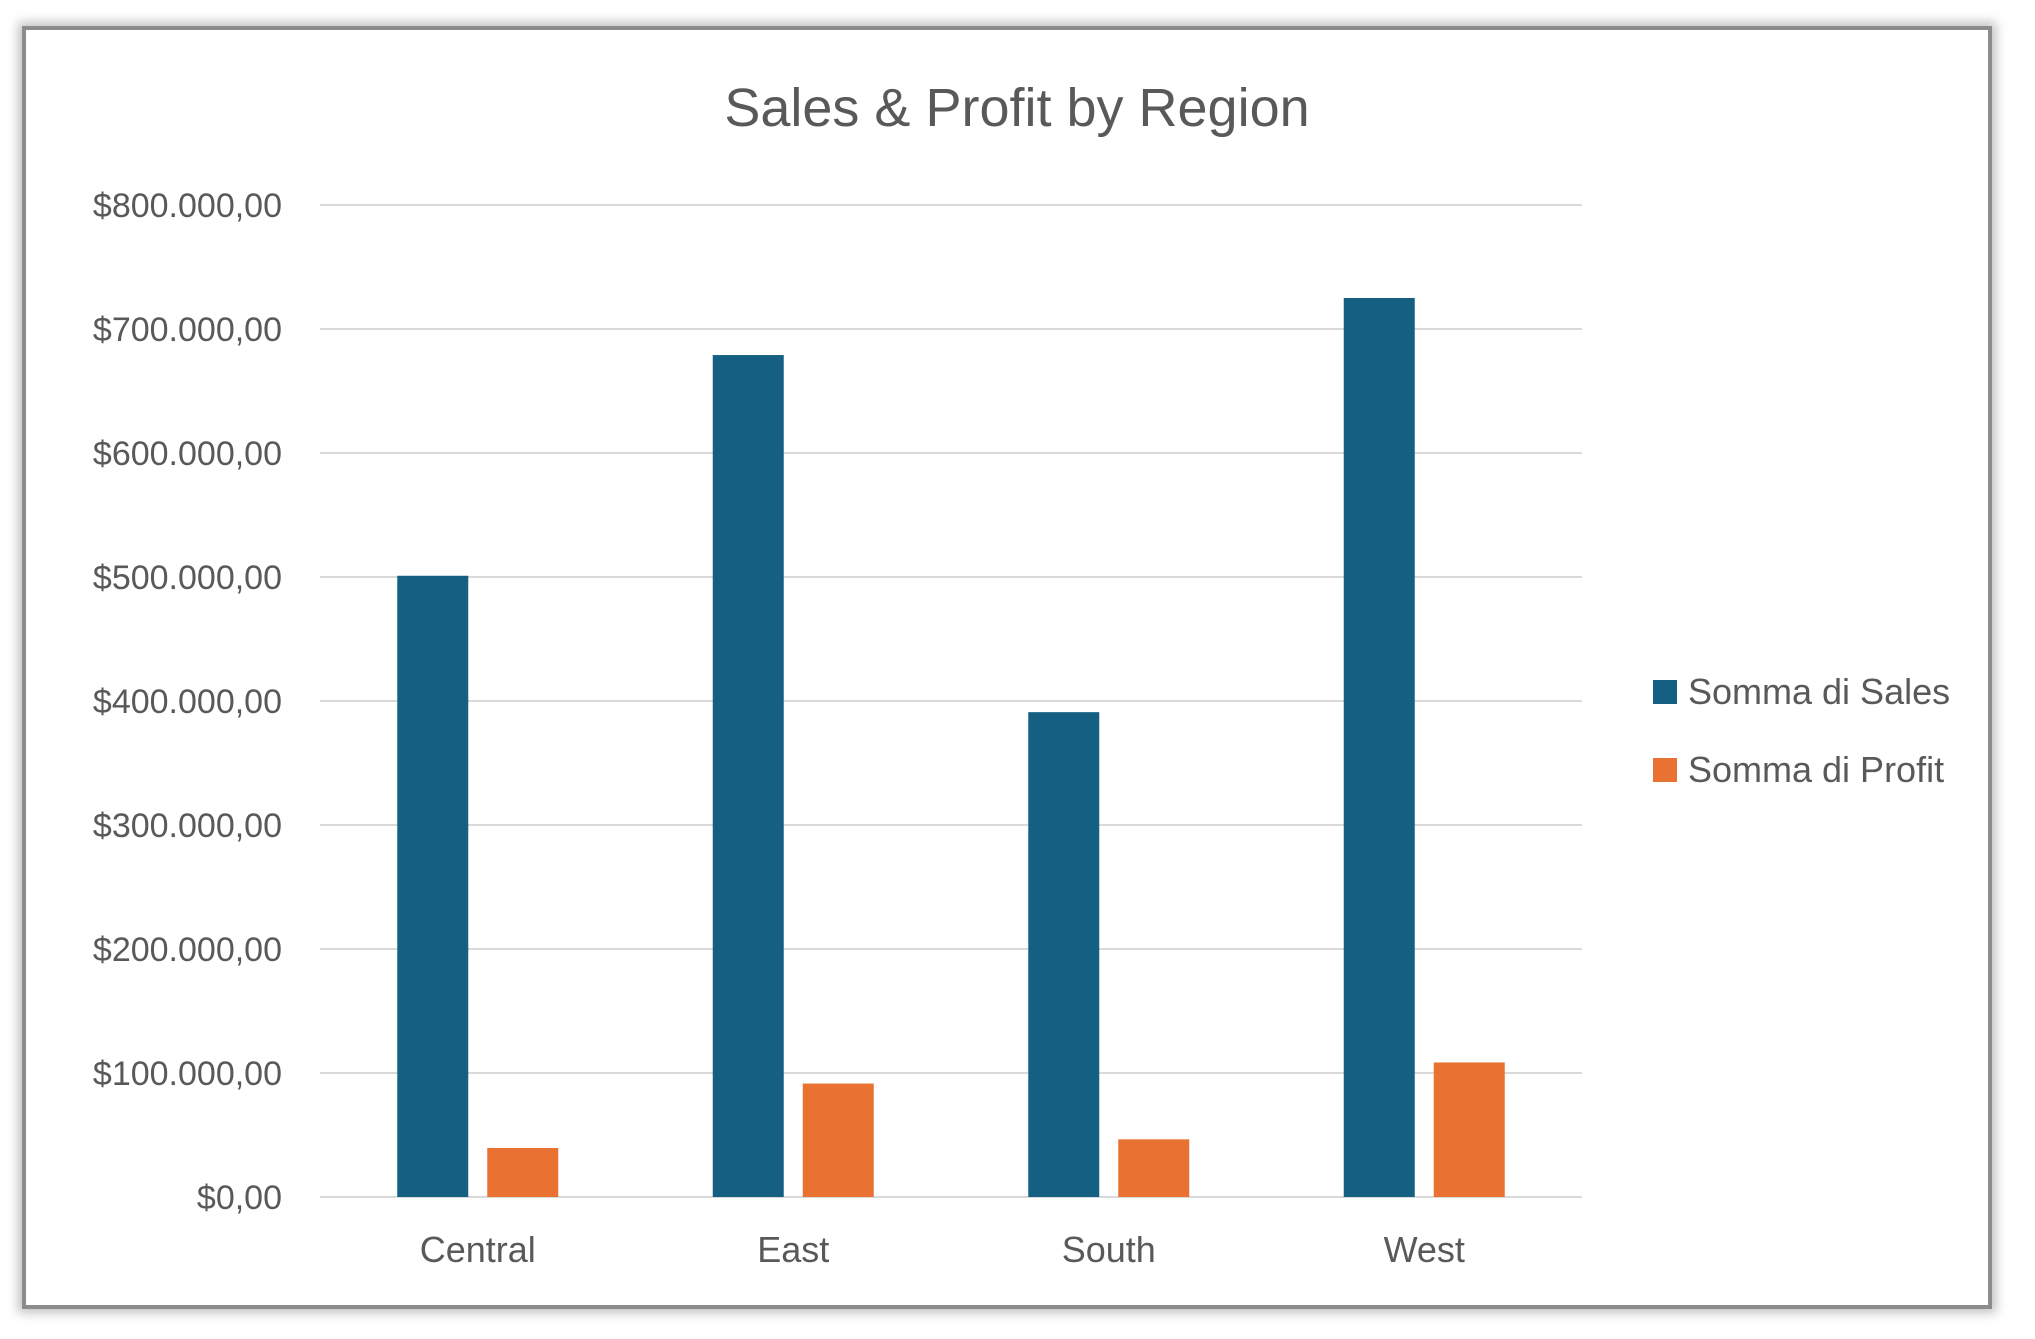 The height and width of the screenshot is (1339, 2035). Describe the element at coordinates (1816, 769) in the screenshot. I see `legend-label: Somma di Profit` at that location.